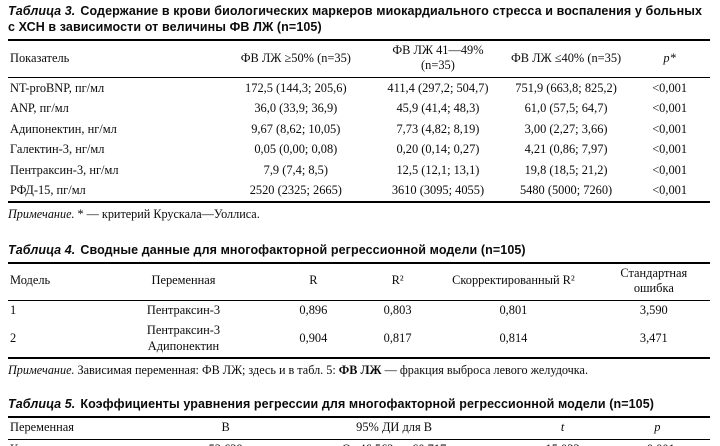 Image resolution: width=720 pixels, height=446 pixels. Describe the element at coordinates (57, 149) in the screenshot. I see `row-label: Галектин-3, нг/мл` at that location.